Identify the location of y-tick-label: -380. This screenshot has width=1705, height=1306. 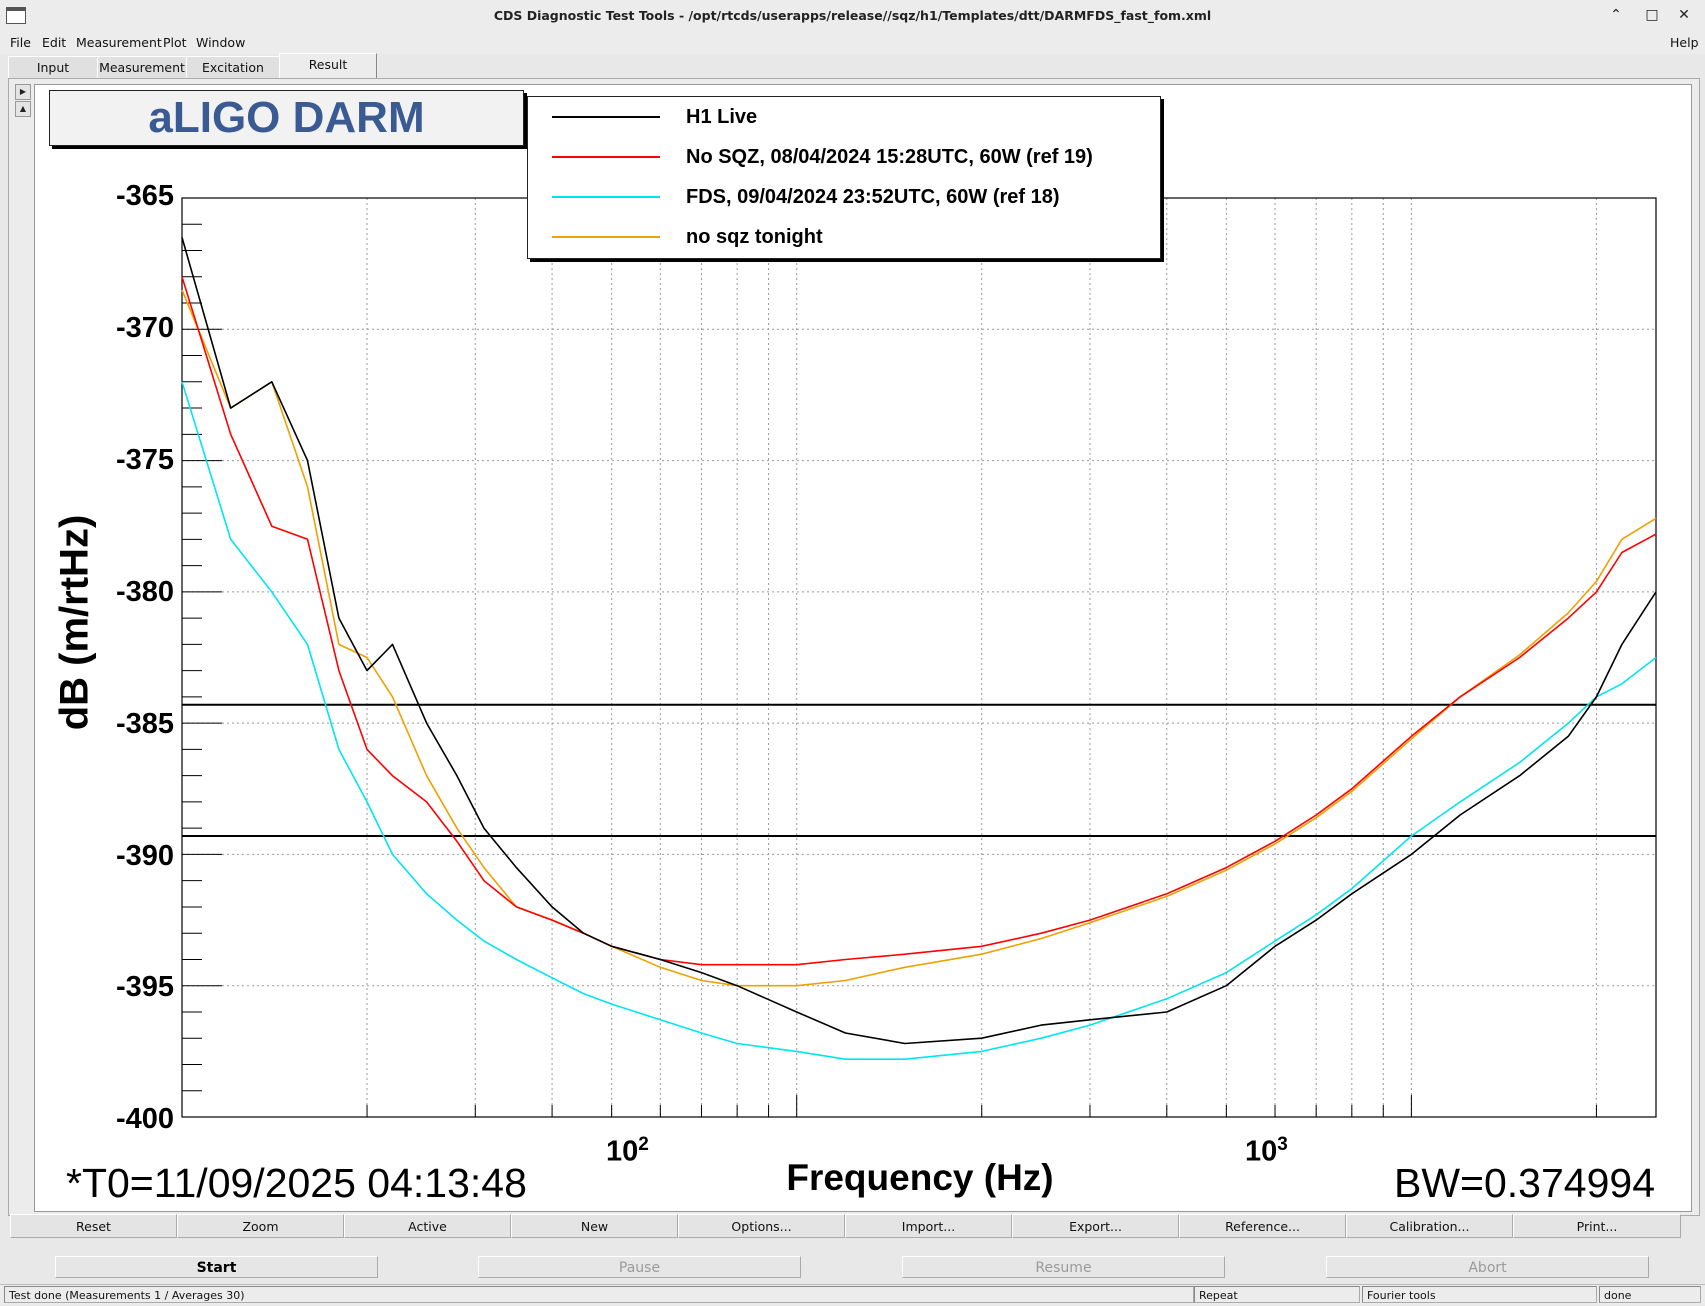
(144, 592).